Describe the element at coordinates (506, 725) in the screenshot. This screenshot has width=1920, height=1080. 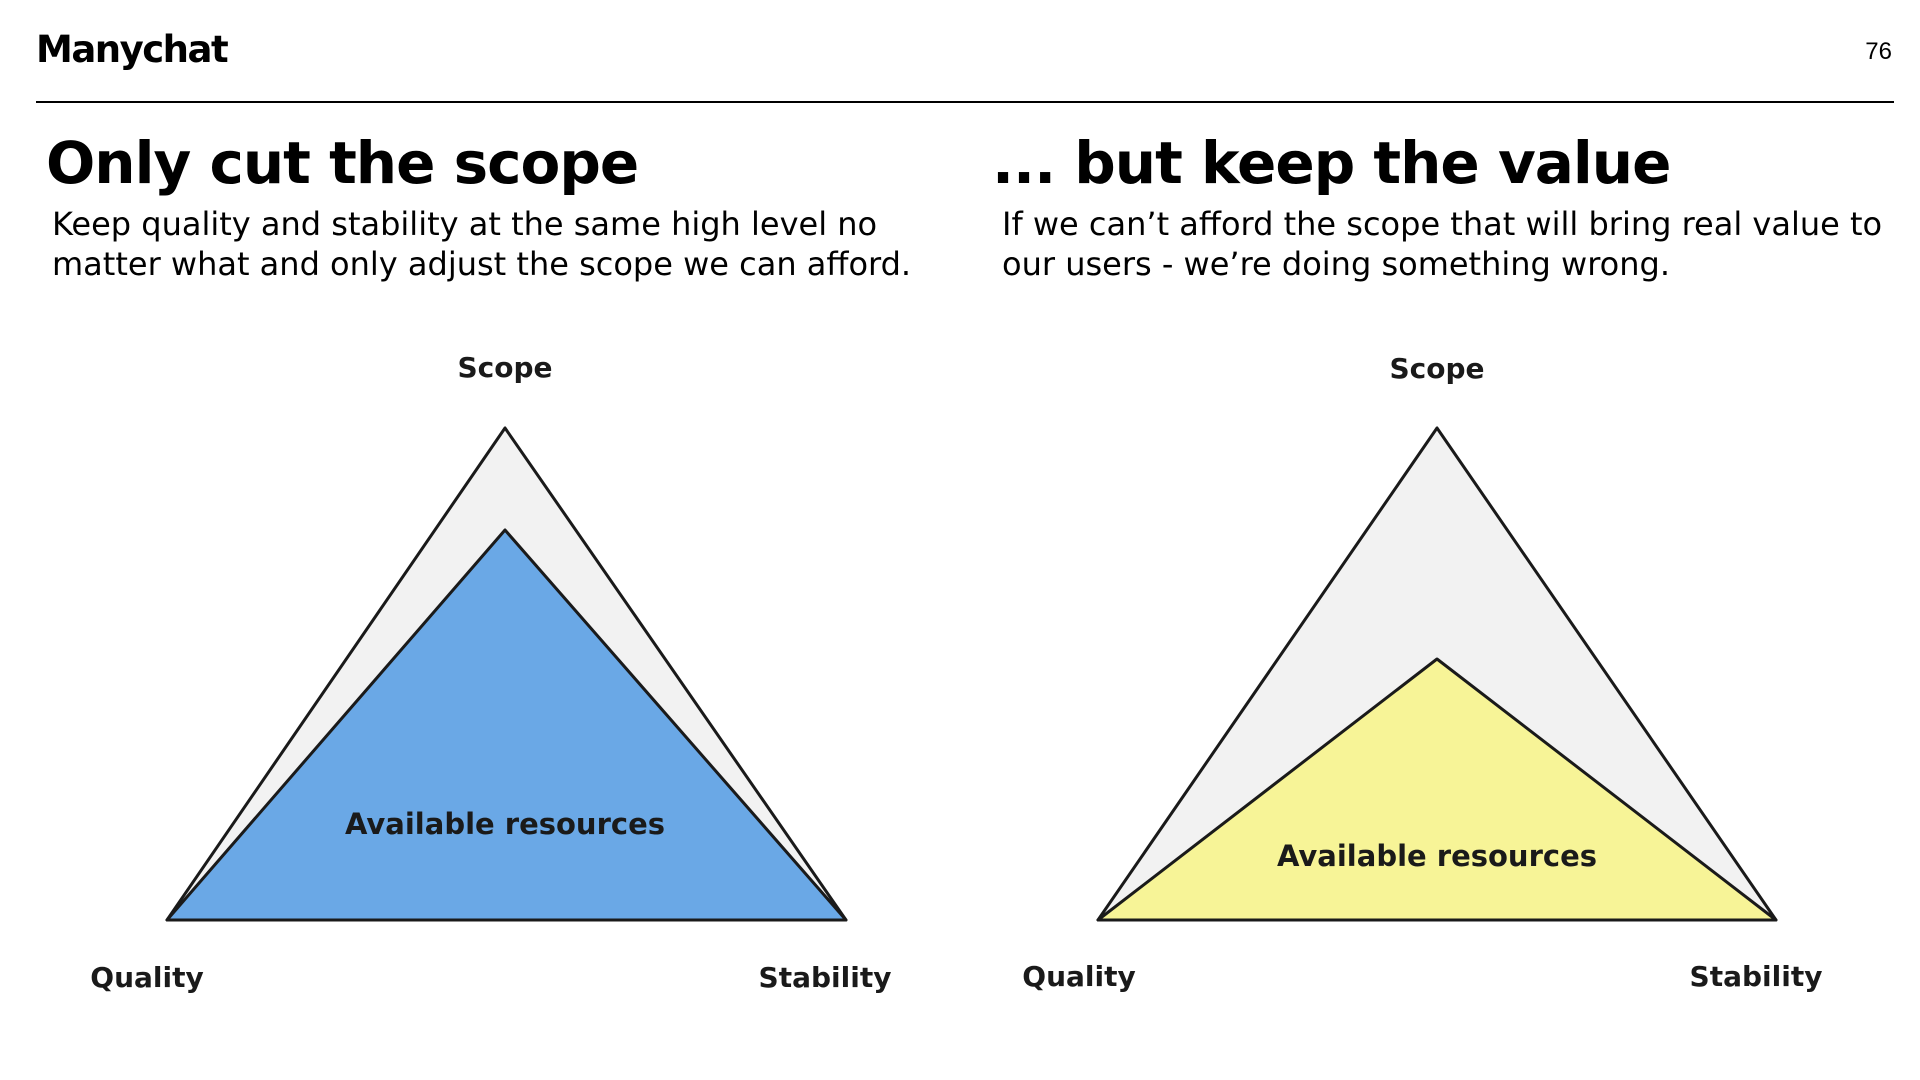
I see `left-inner-triangle` at that location.